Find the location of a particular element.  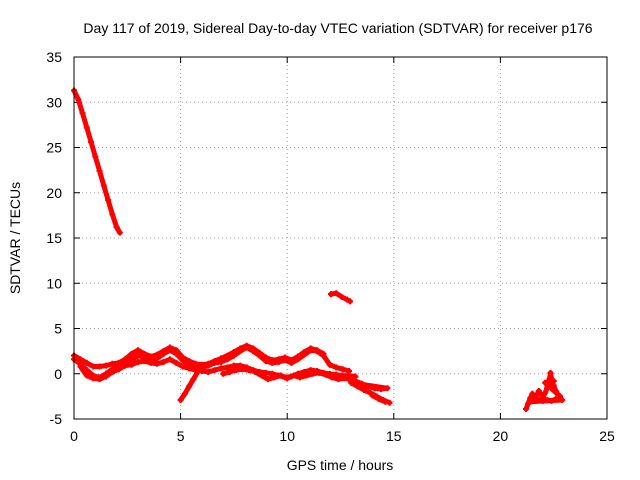

y-tick-label: 5 is located at coordinates (58, 329).